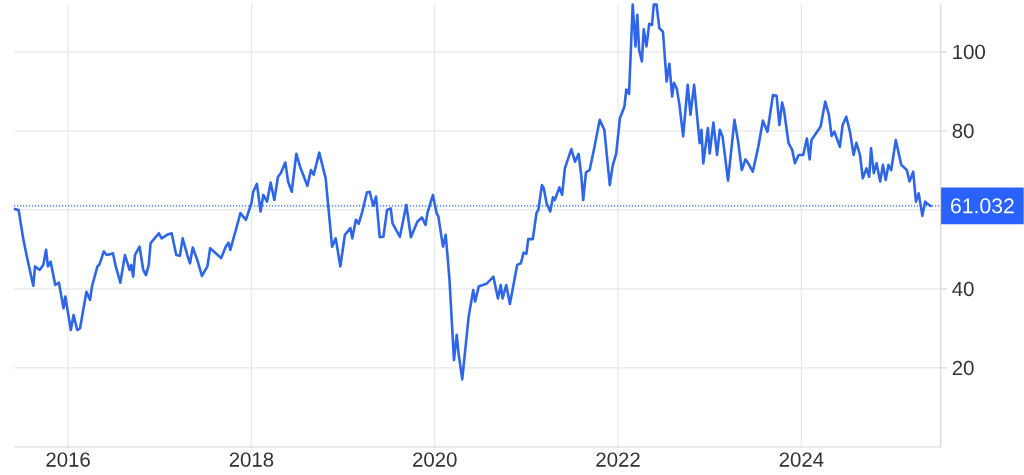 This screenshot has height=475, width=1024. Describe the element at coordinates (963, 368) in the screenshot. I see `y-tick-label: 20` at that location.